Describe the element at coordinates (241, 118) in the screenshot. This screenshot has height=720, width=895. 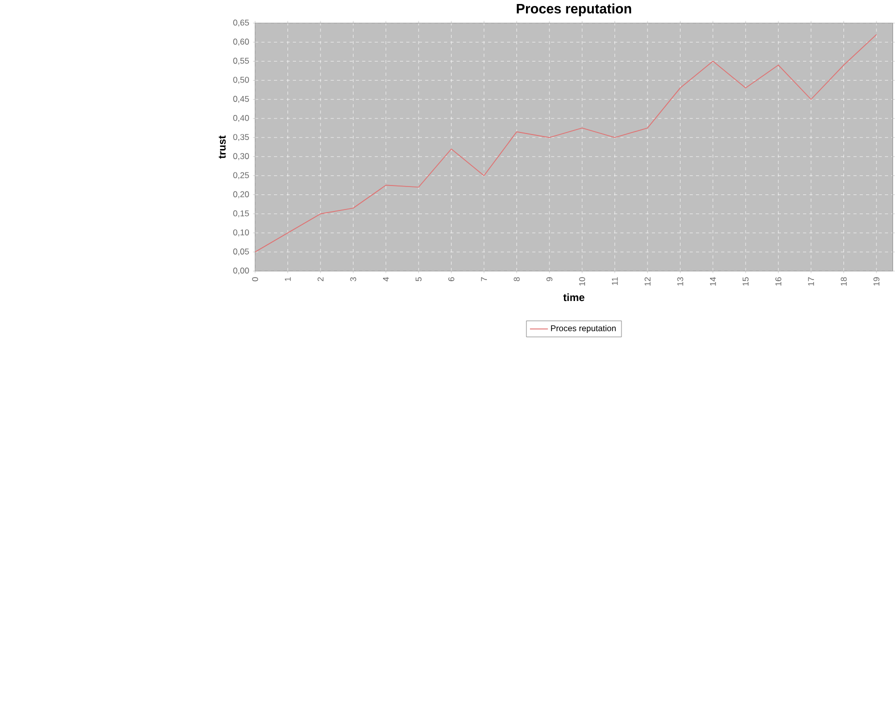
I see `y-tick-label: 0,40` at that location.